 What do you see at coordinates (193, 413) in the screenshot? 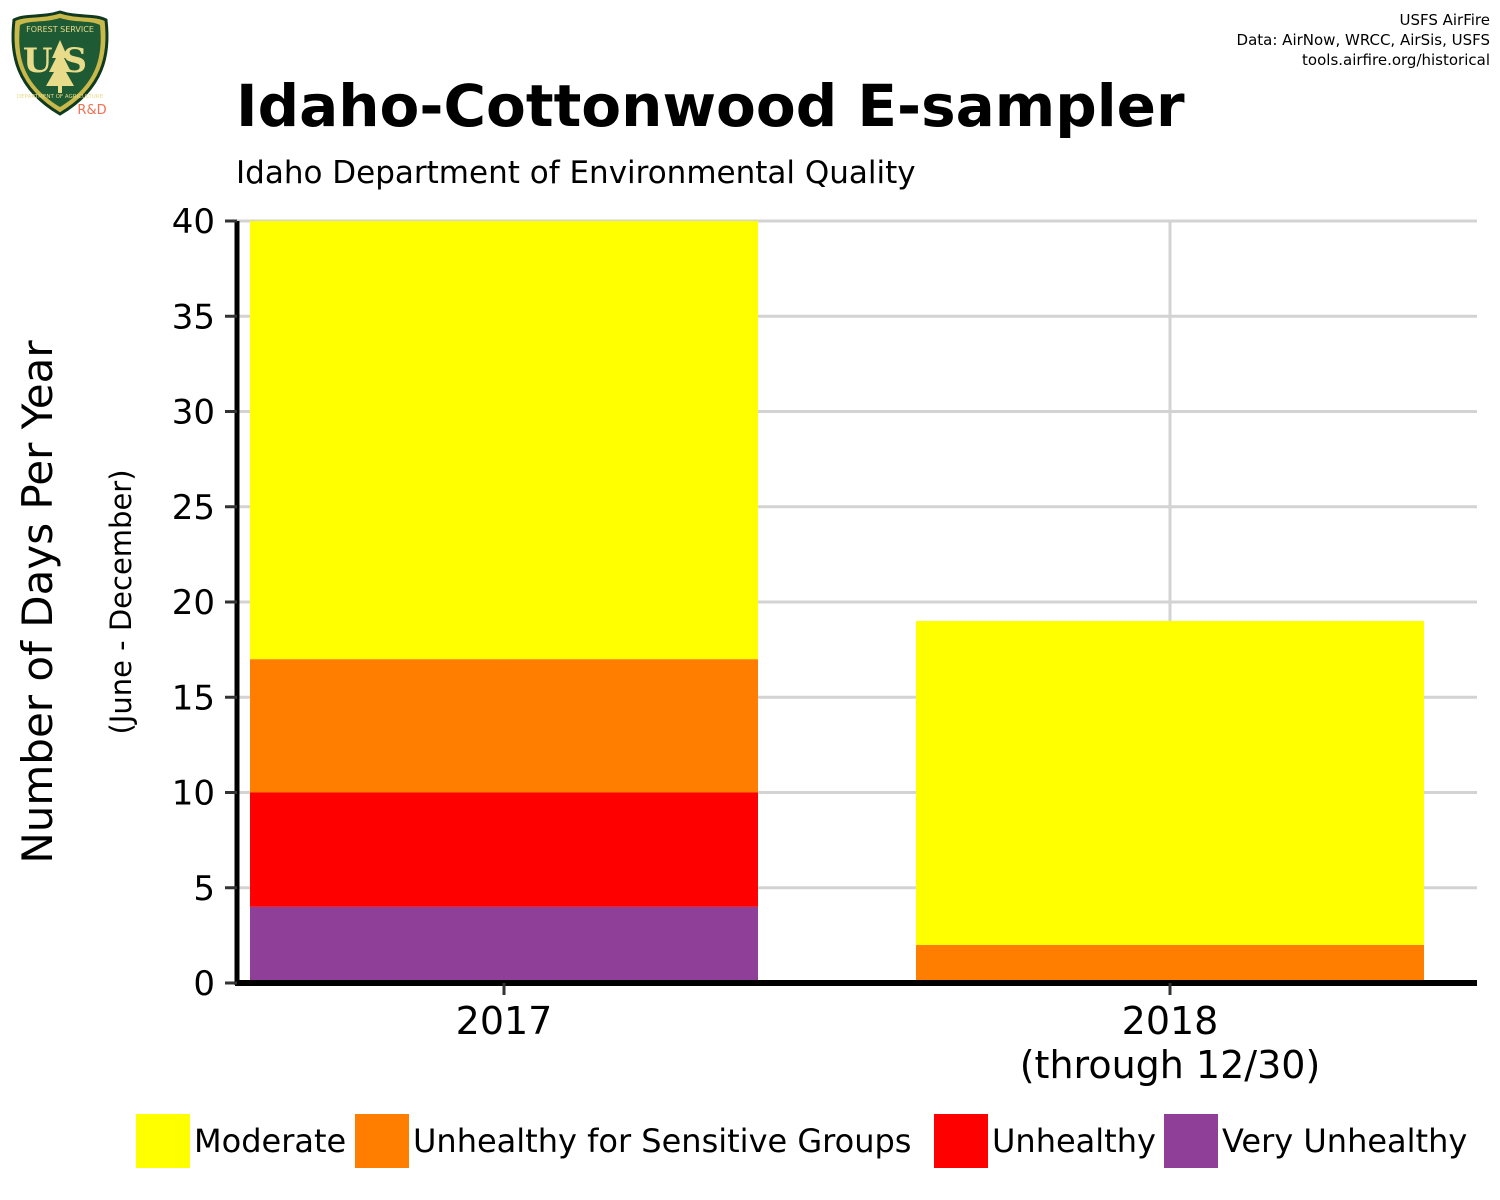
I see `y-tick-label: 30` at bounding box center [193, 413].